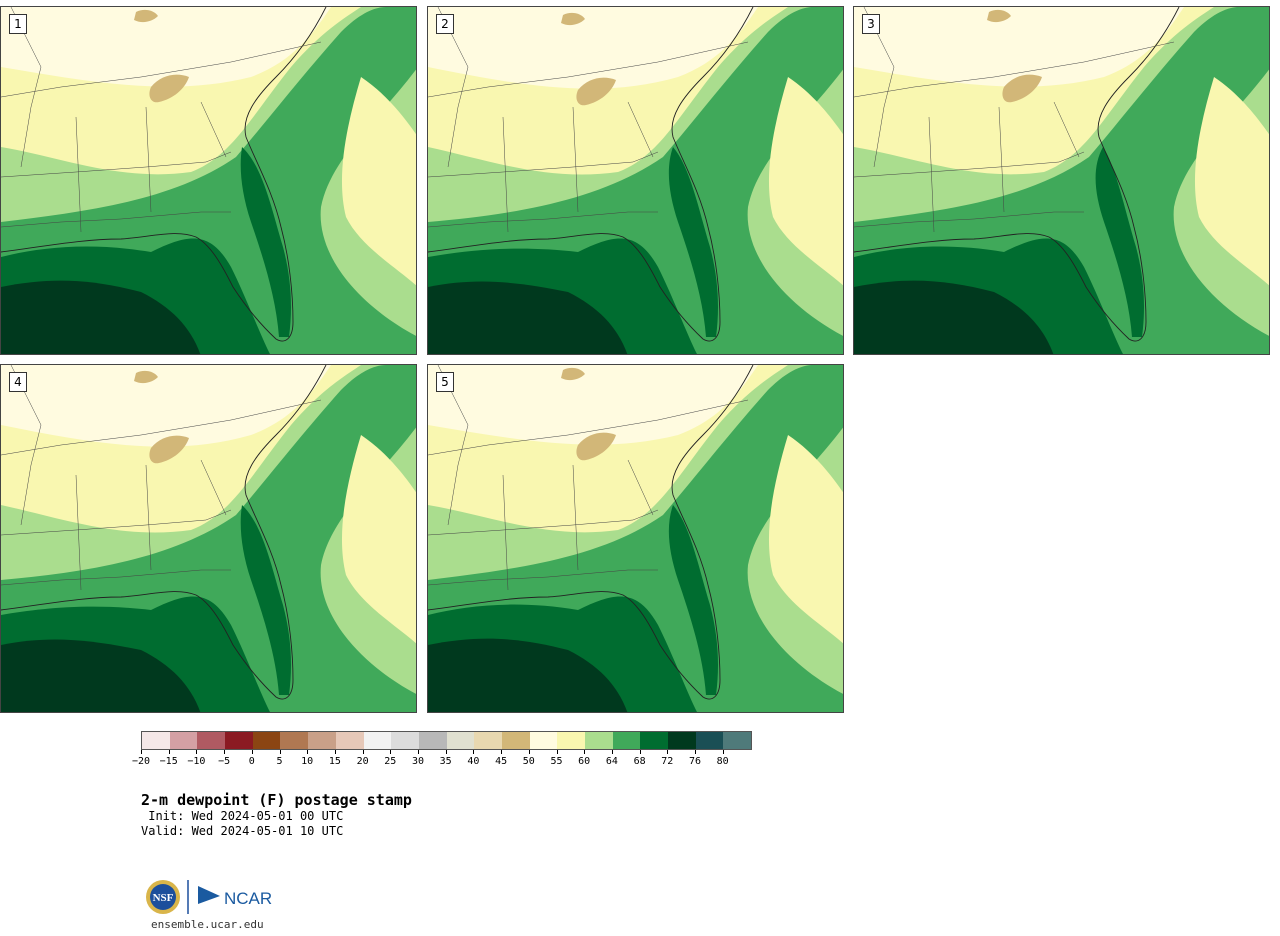  I want to click on nsf-seal-icon: NSF, so click(163, 897).